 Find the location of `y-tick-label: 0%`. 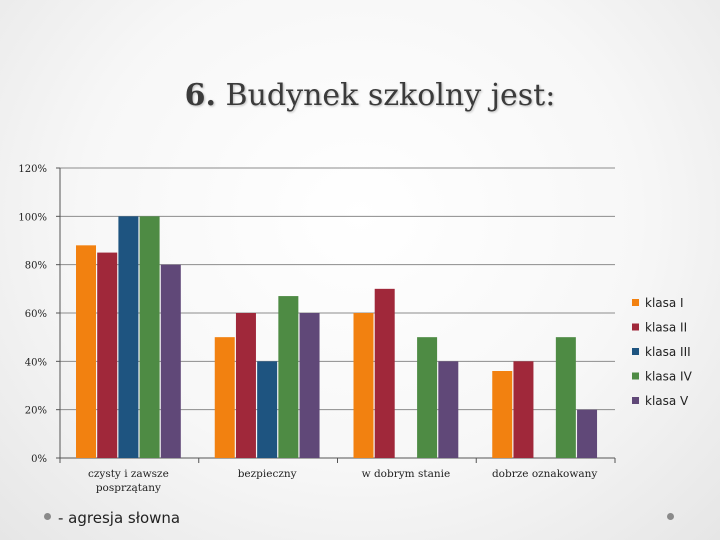

y-tick-label: 0% is located at coordinates (39, 459).